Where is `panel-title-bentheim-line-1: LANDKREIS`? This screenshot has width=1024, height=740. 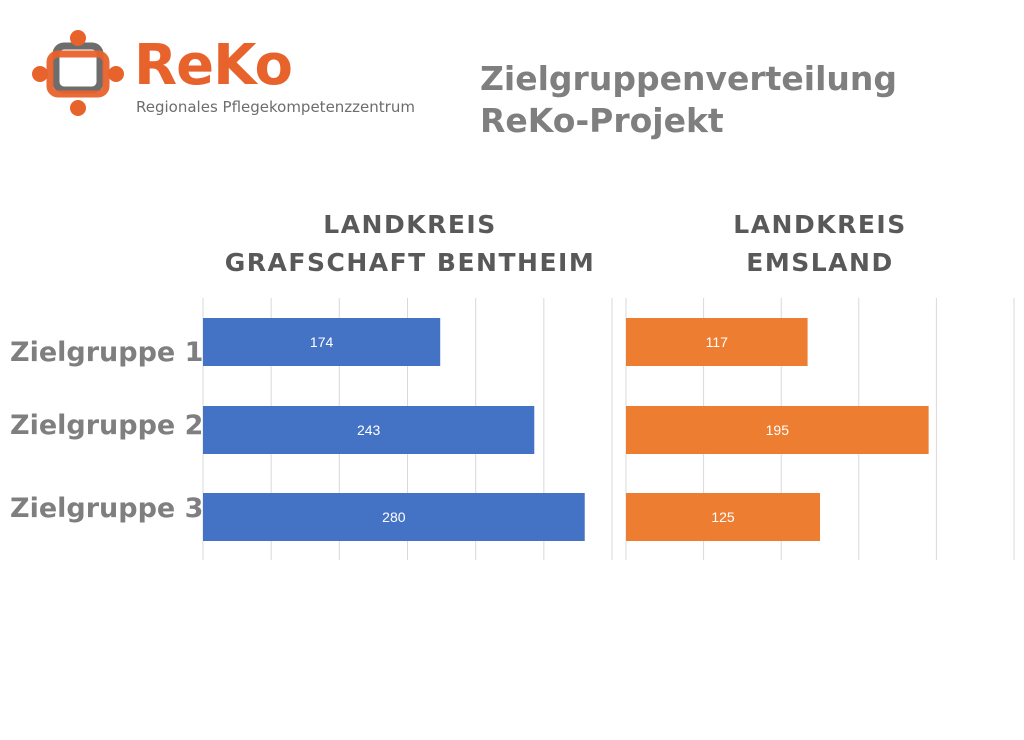
panel-title-bentheim-line-1: LANDKREIS is located at coordinates (410, 224).